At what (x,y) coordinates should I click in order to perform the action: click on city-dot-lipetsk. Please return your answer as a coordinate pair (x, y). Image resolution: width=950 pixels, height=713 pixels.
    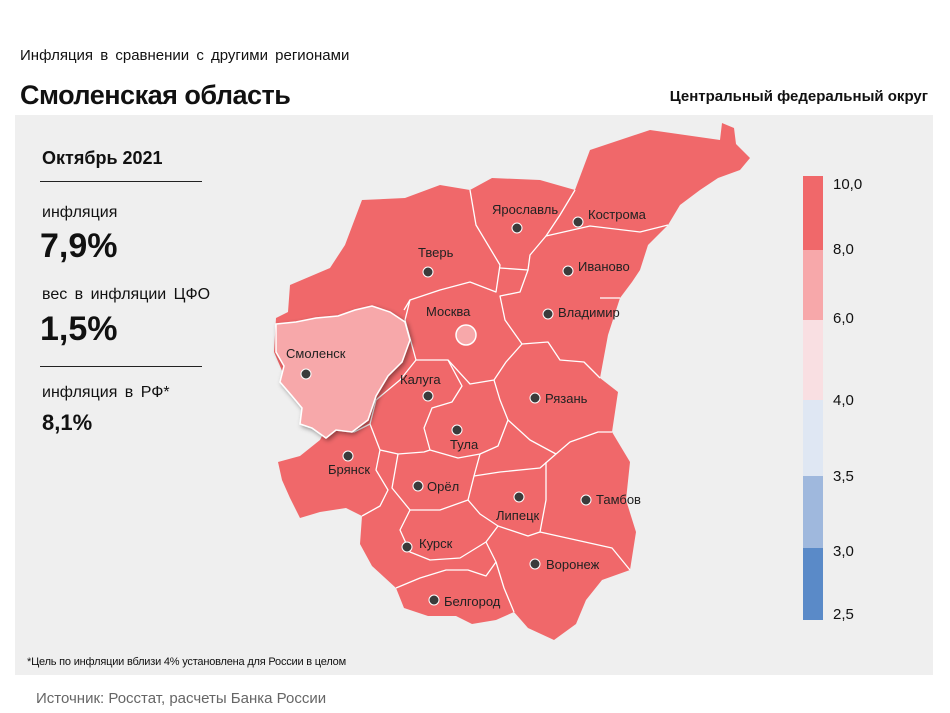
    Looking at the image, I should click on (519, 497).